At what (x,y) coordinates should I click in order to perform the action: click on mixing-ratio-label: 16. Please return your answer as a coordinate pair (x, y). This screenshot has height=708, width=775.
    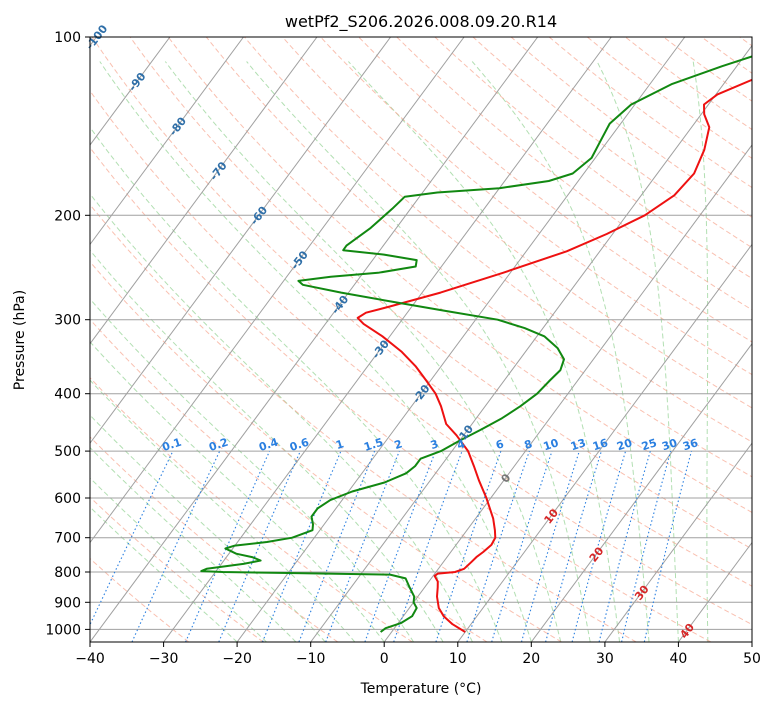
    Looking at the image, I should click on (600, 444).